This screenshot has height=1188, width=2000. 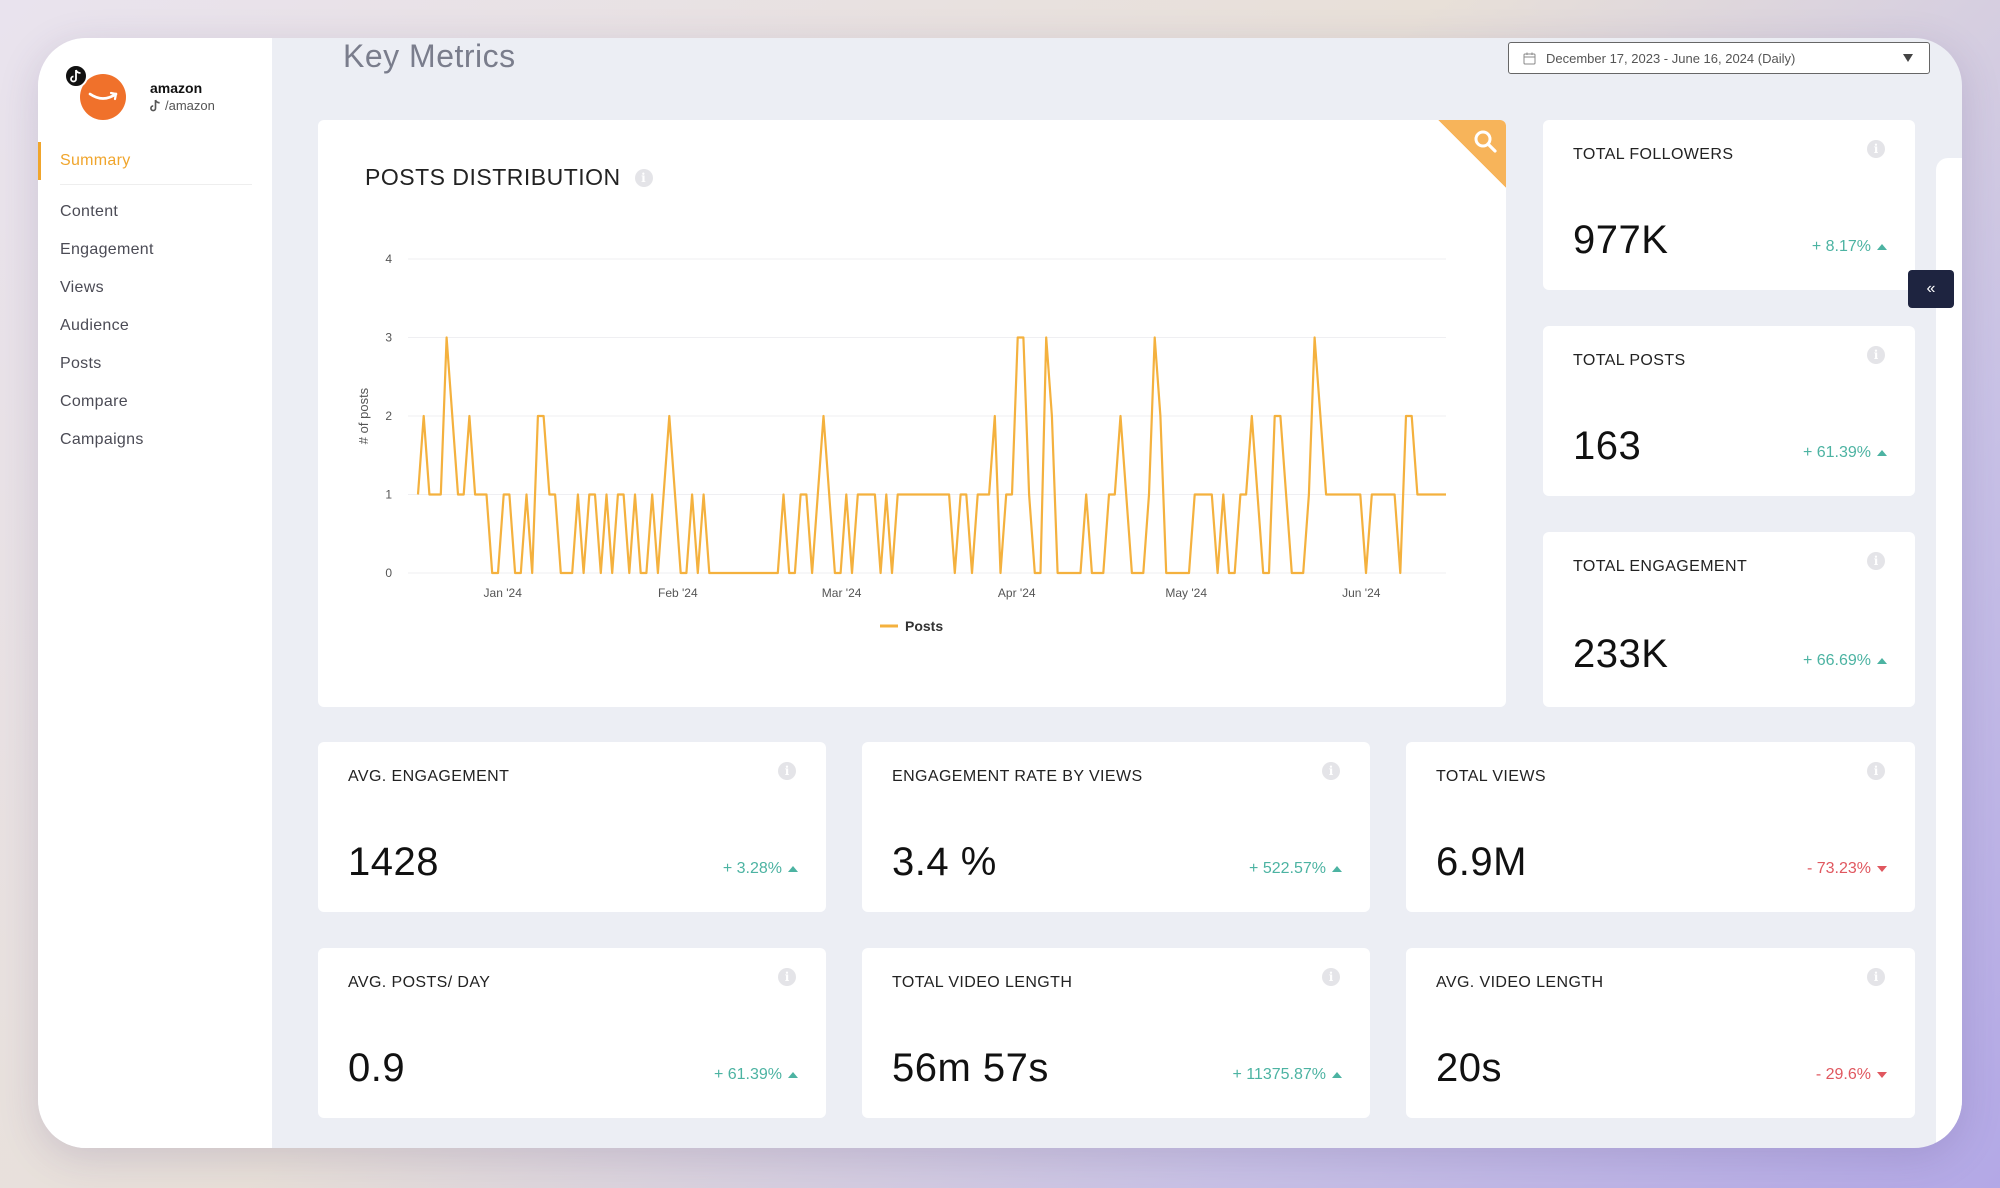 I want to click on zoom-corner, so click(x=1472, y=154).